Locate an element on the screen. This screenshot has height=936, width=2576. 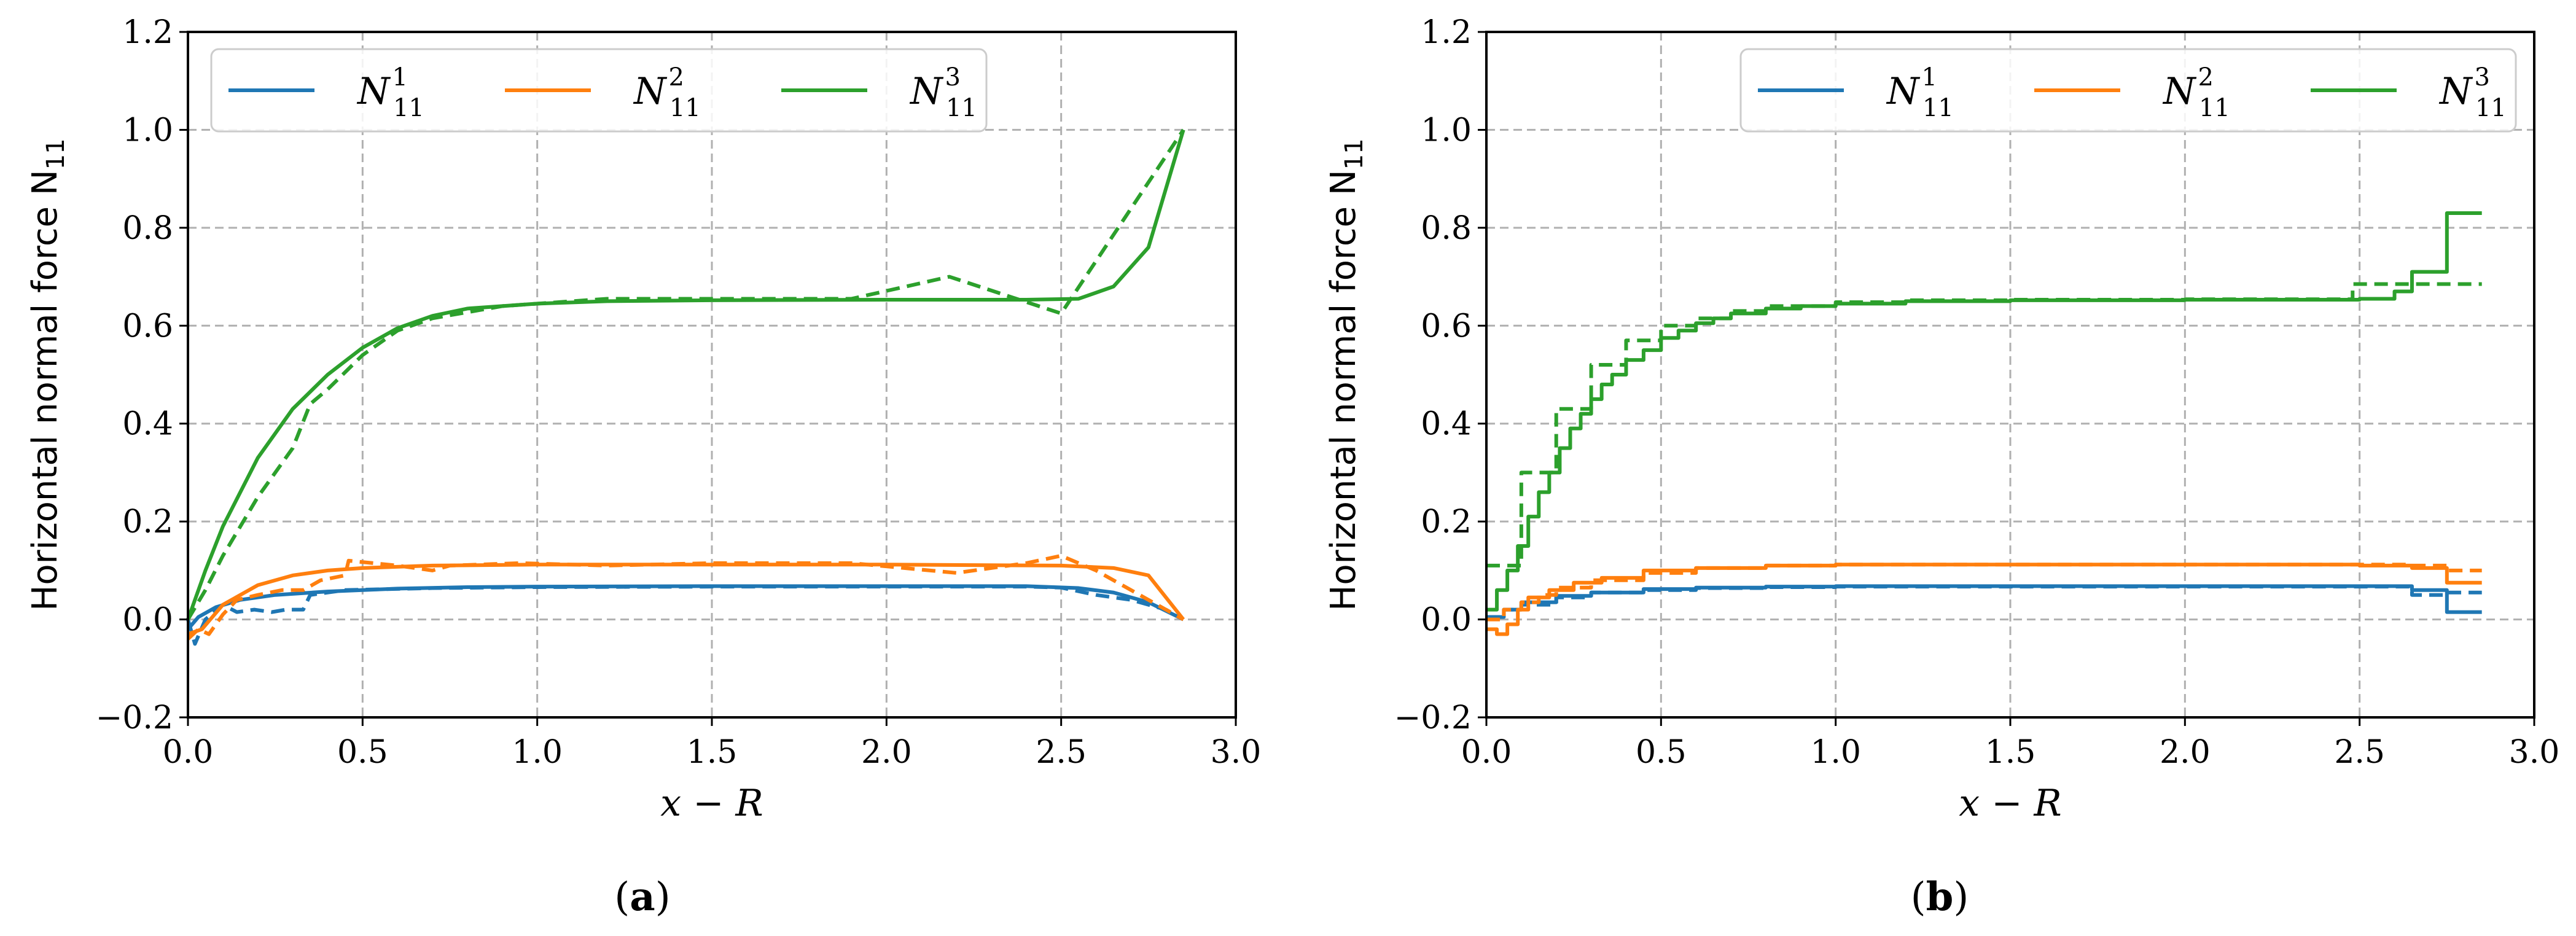
caption-letter: a is located at coordinates (642, 897).